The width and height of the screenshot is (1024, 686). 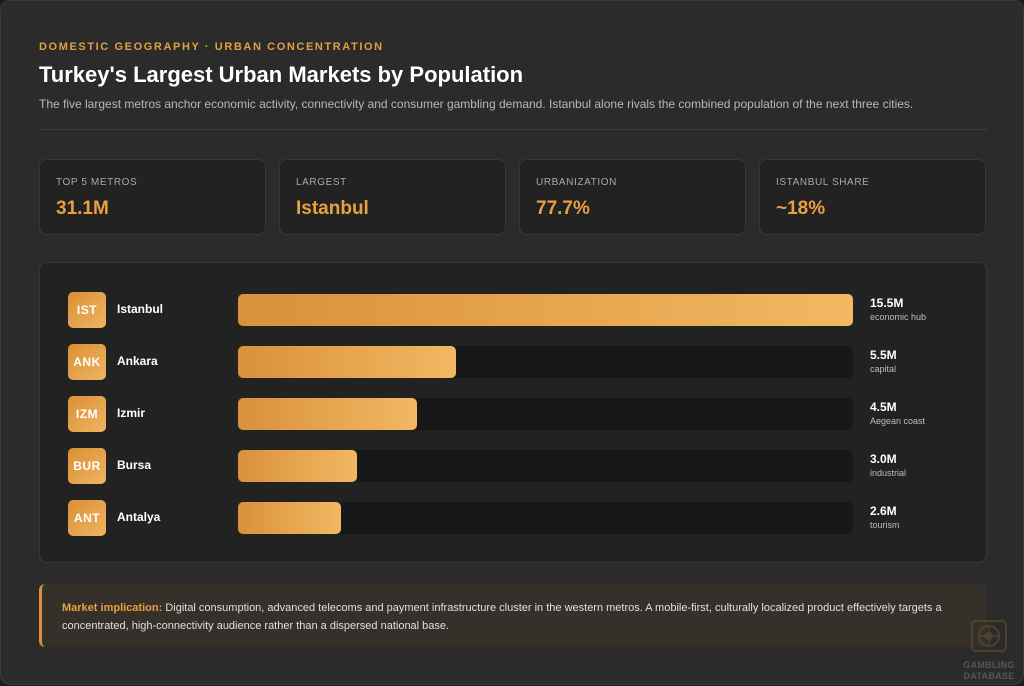 I want to click on stat-card-urbanization: URBANIZATION 77.7%, so click(x=632, y=197).